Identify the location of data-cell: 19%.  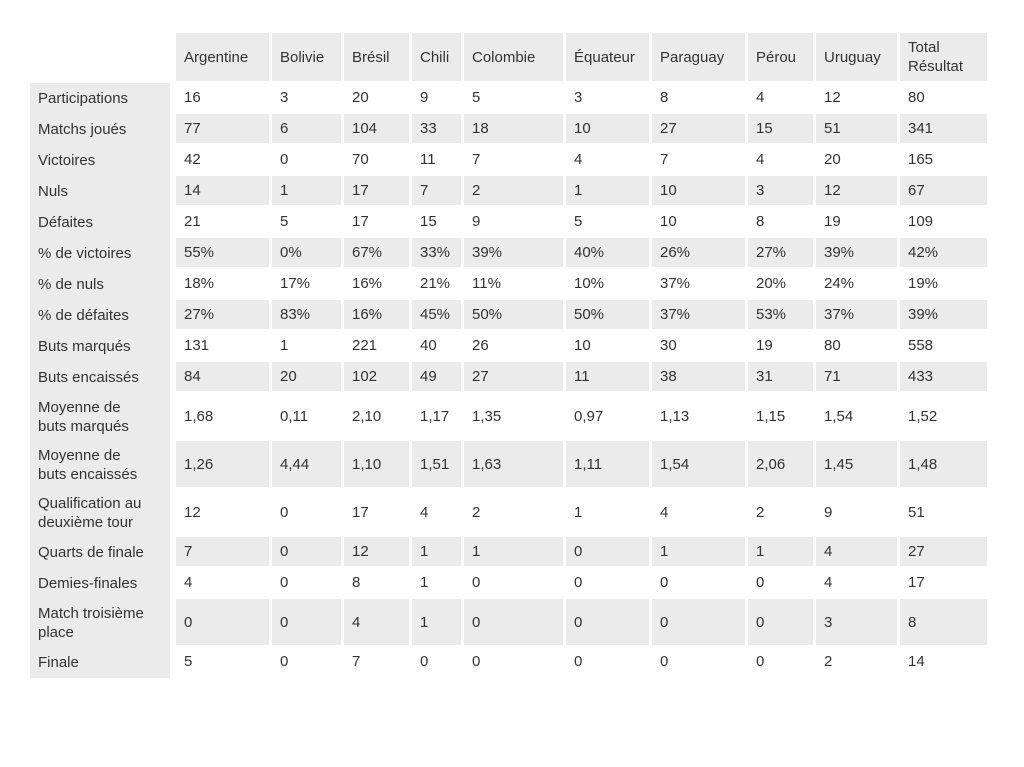
(945, 284).